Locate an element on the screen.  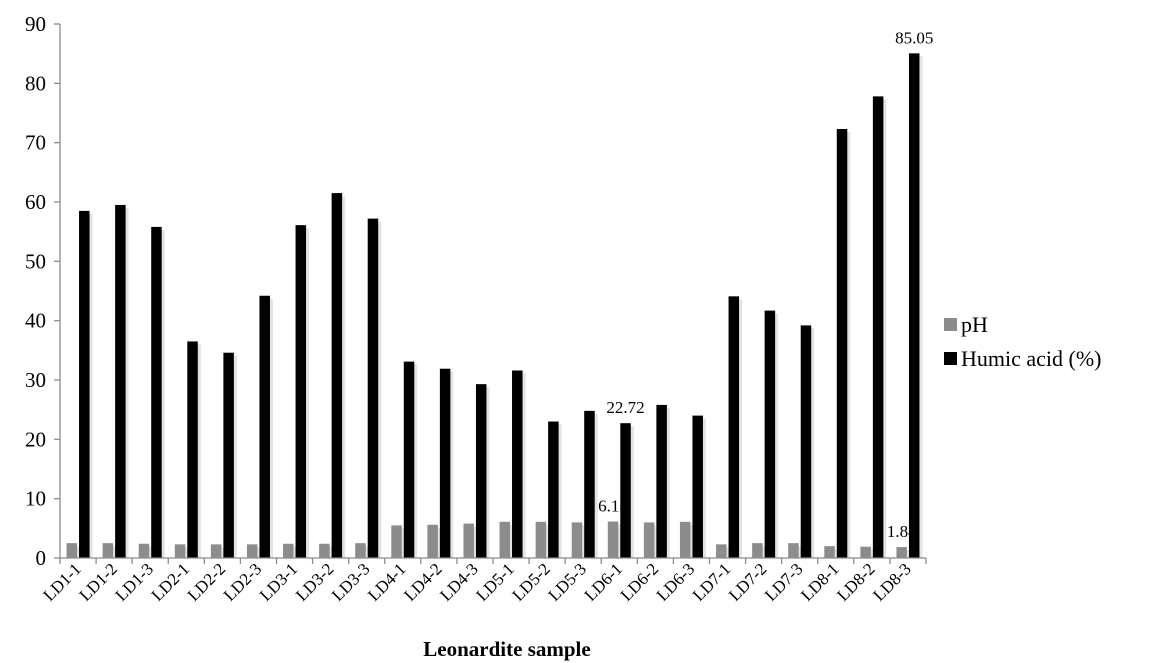
y-tick-label: 50 is located at coordinates (35, 261).